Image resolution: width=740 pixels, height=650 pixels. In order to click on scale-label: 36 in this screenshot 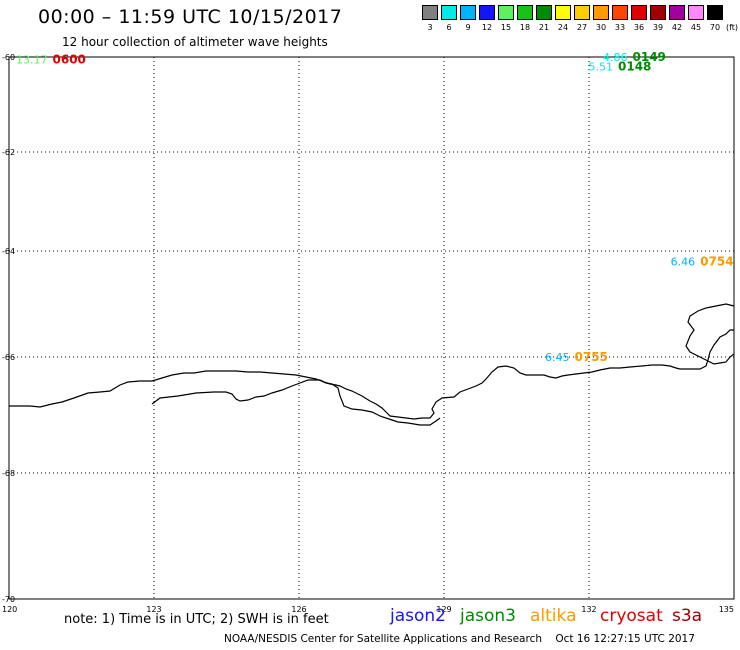, I will do `click(639, 27)`.